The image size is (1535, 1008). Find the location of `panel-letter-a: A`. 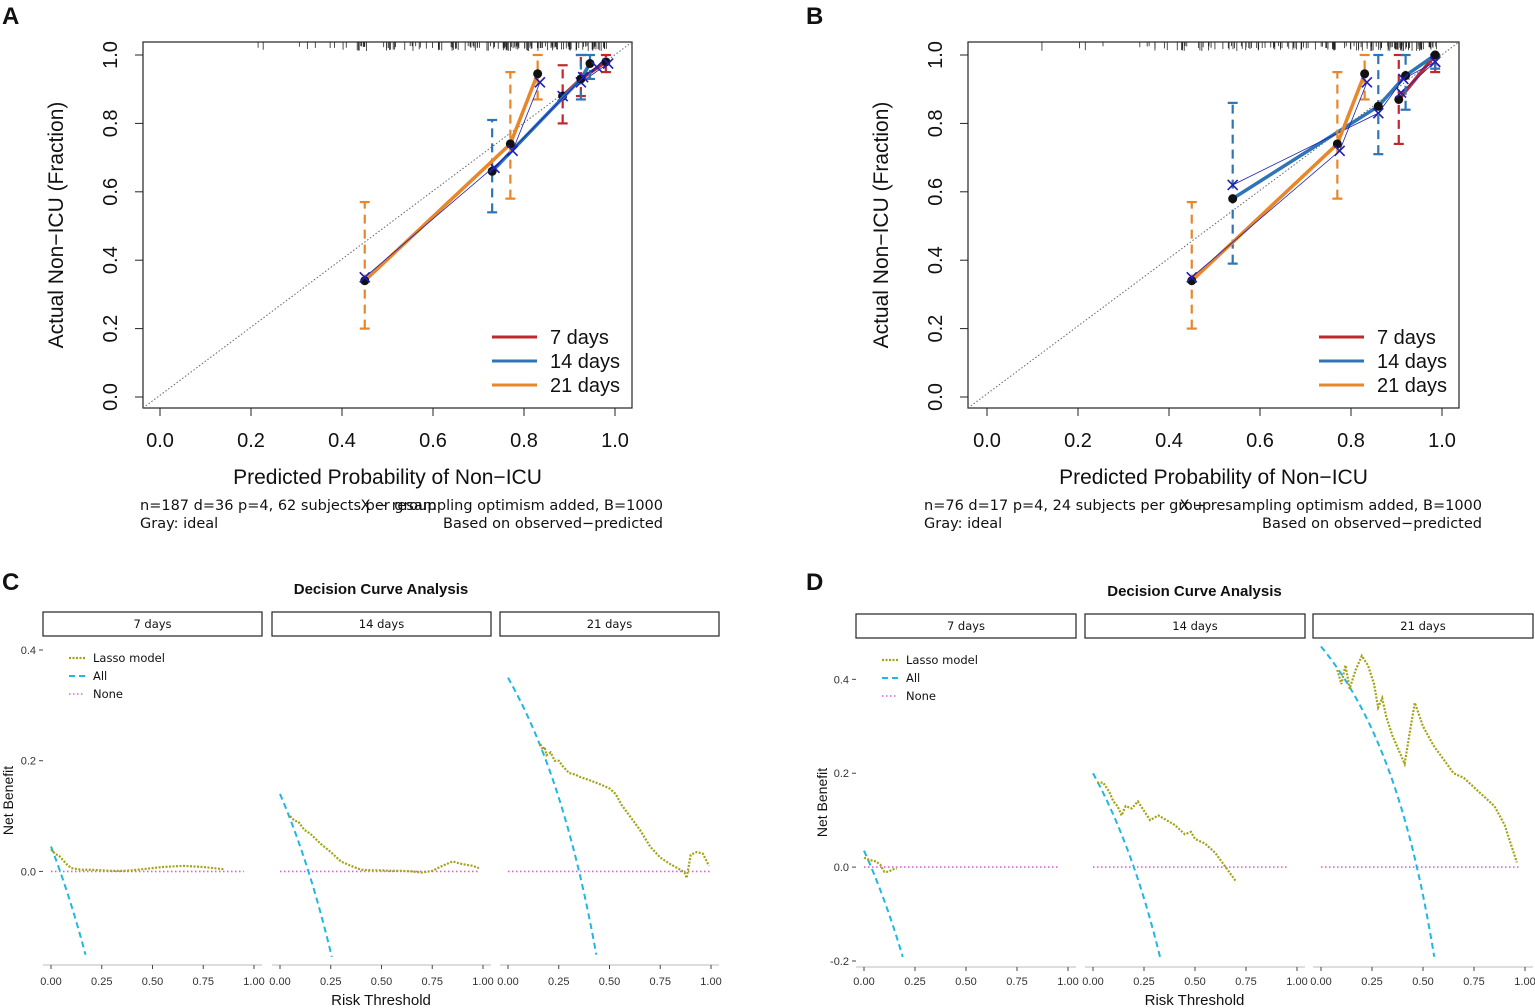

panel-letter-a: A is located at coordinates (10, 16).